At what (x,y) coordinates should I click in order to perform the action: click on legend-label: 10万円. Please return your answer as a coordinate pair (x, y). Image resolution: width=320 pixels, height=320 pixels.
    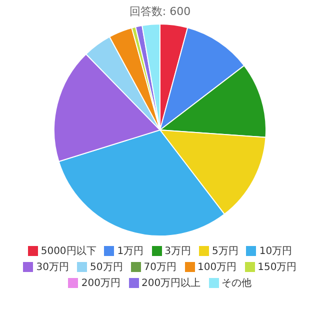
    Looking at the image, I should click on (275, 251).